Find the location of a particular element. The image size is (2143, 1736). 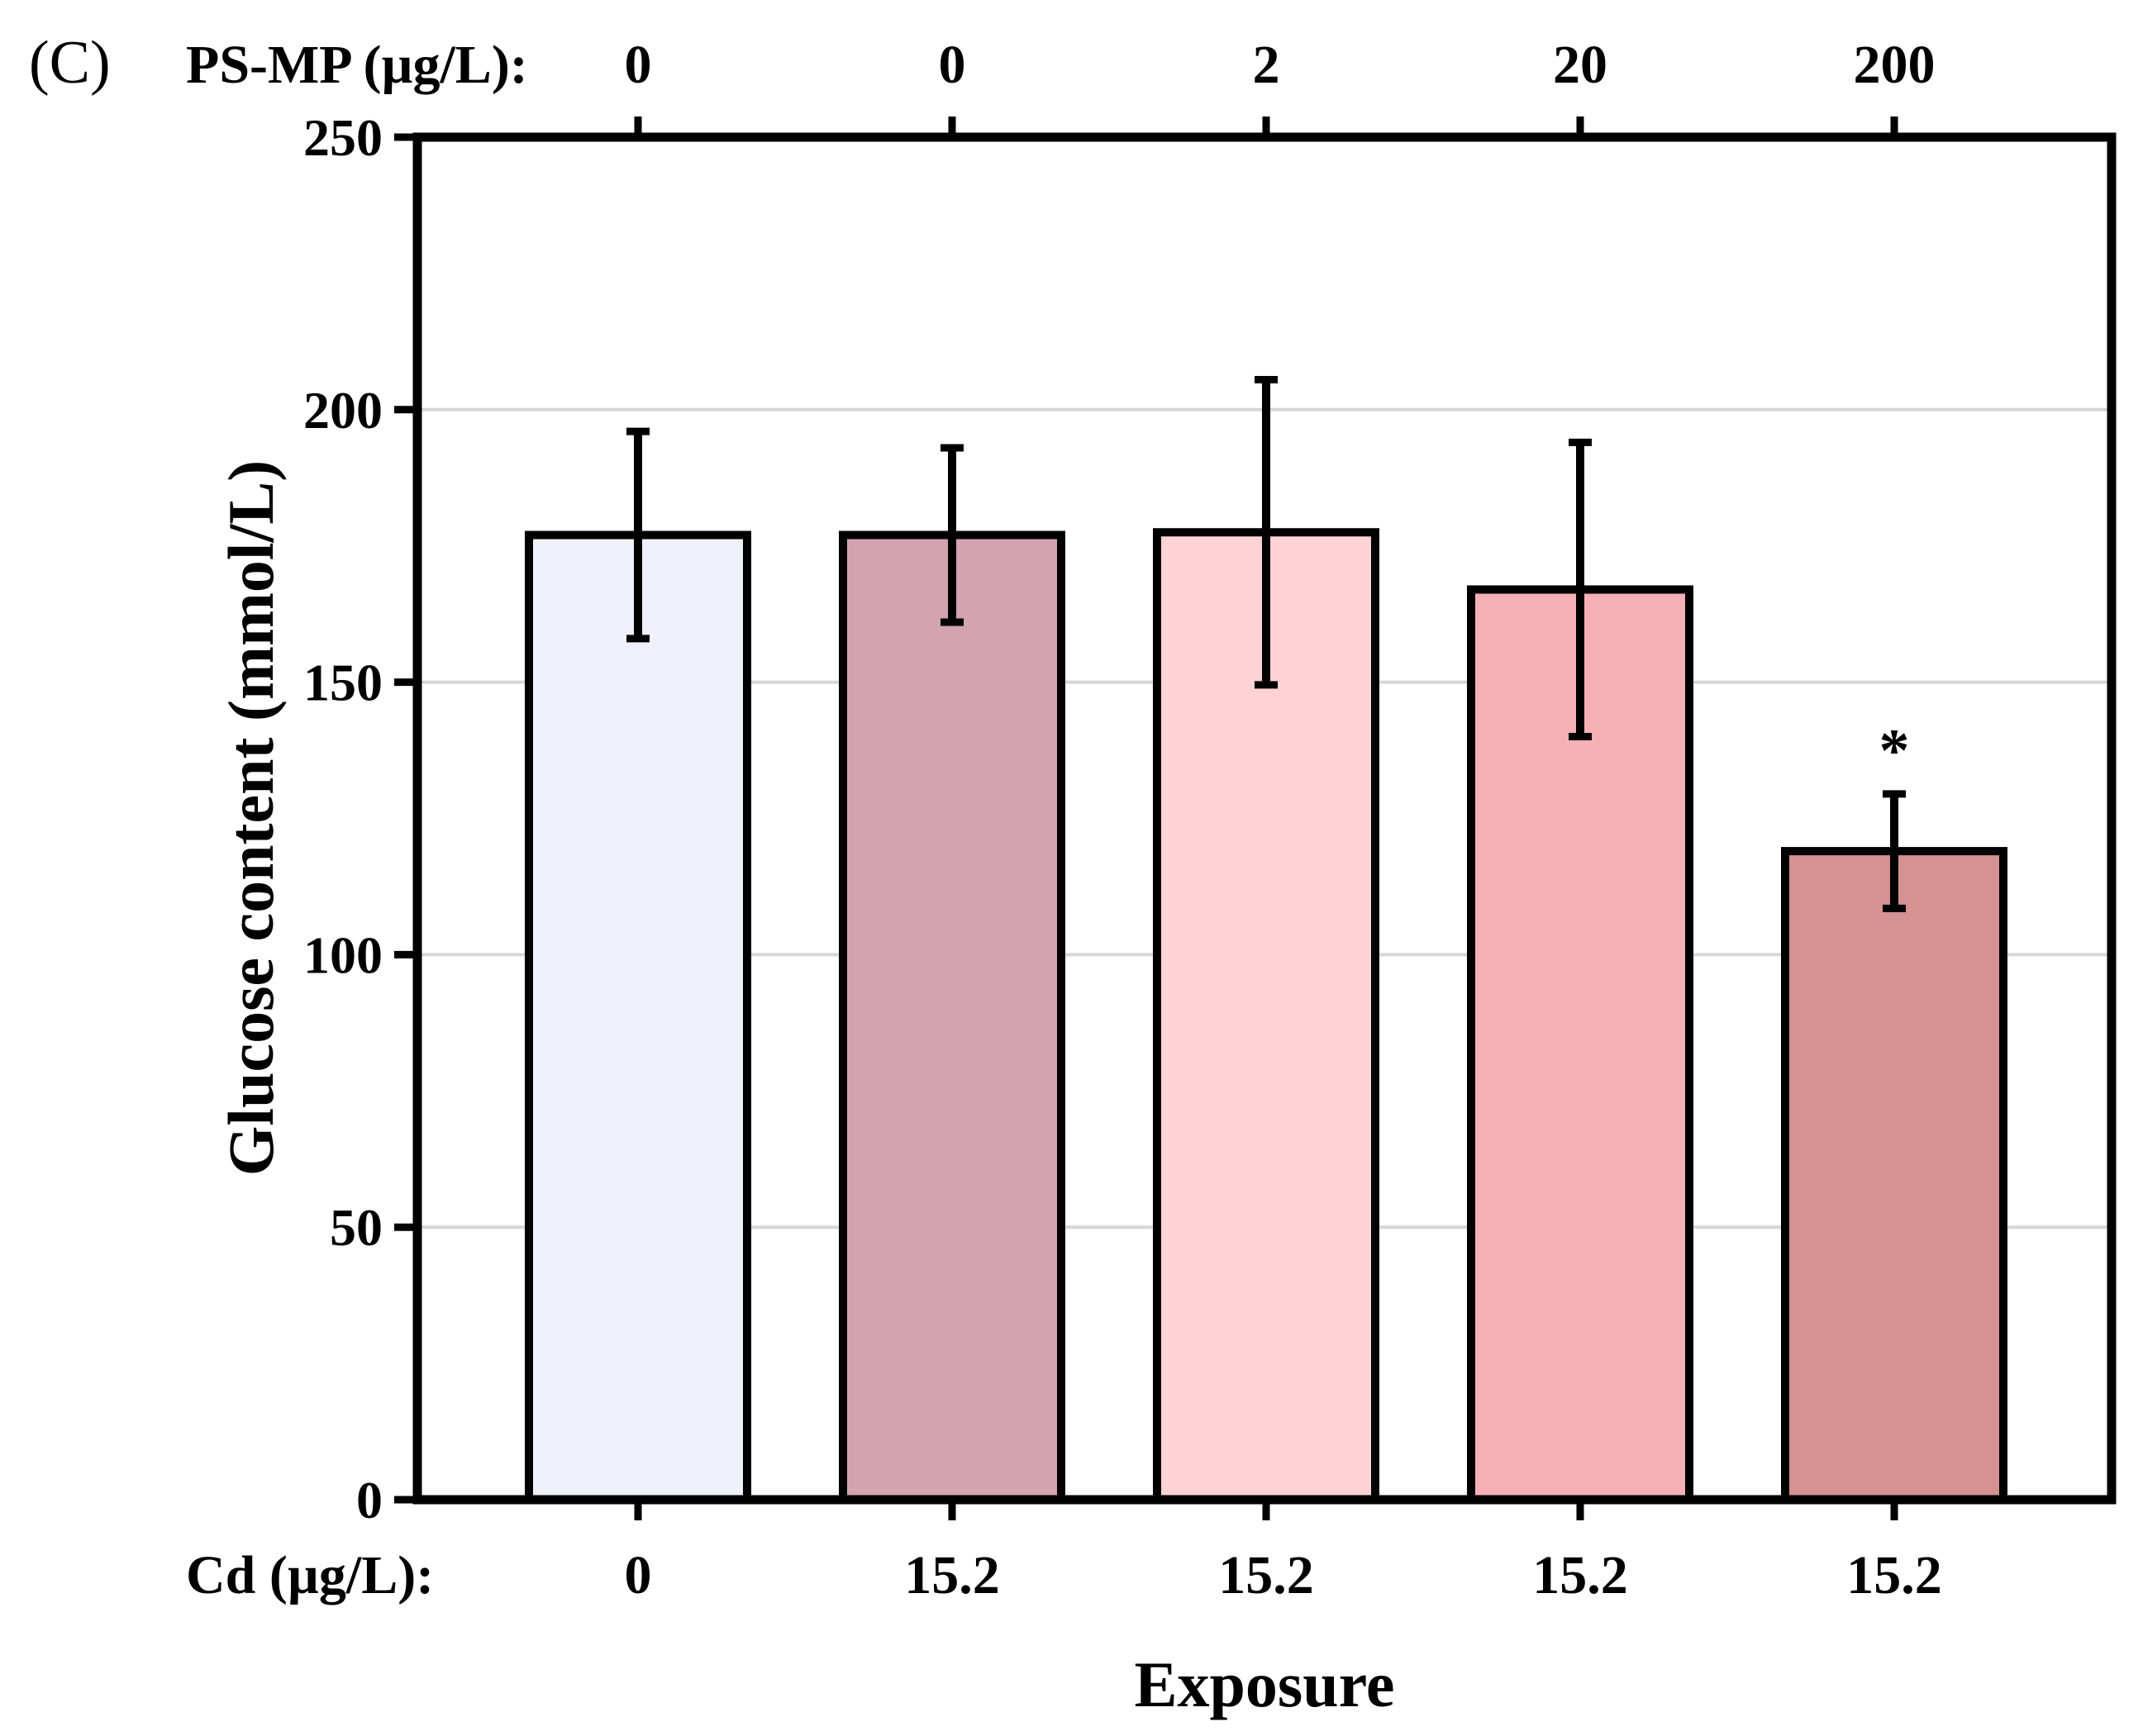

top-tick-label: 200 is located at coordinates (1895, 65).